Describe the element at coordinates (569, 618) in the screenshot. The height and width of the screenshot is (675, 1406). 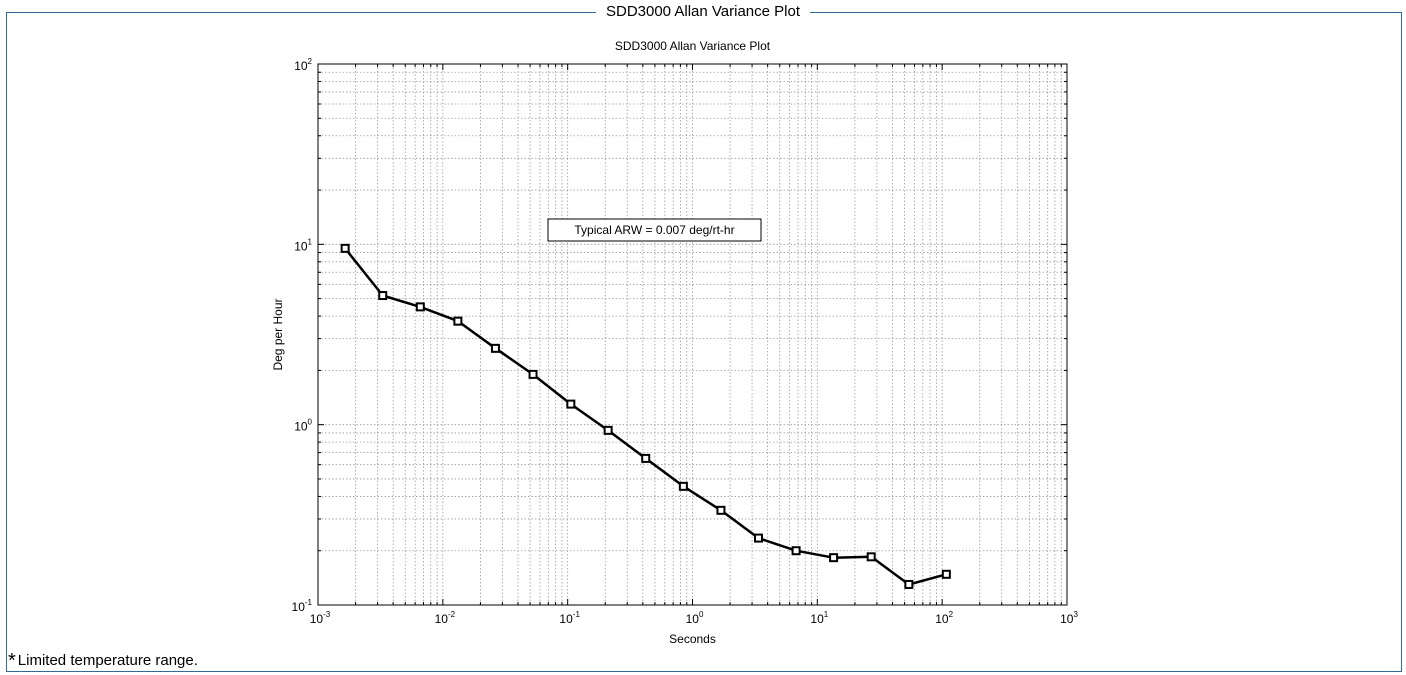
I see `x-tick-label: 10⁻¹` at that location.